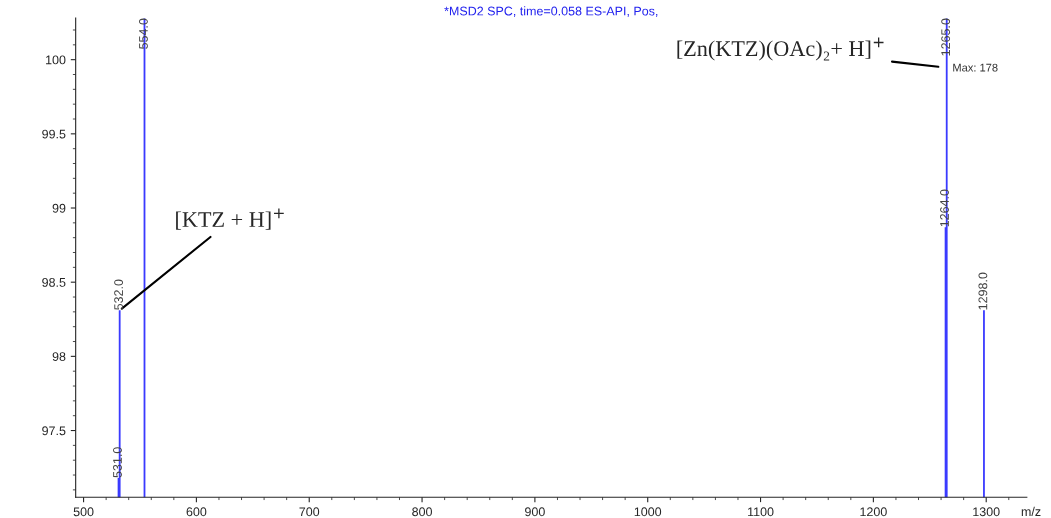 Image resolution: width=1051 pixels, height=518 pixels. Describe the element at coordinates (309, 512) in the screenshot. I see `x-tick-label: 700` at that location.